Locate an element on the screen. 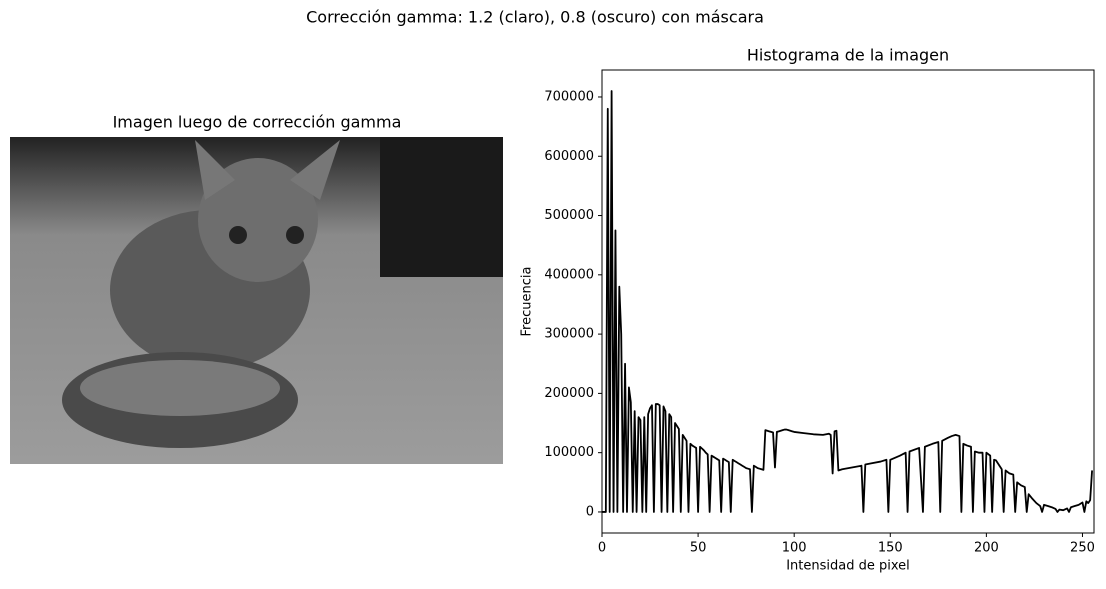 Image resolution: width=1106 pixels, height=589 pixels. x-tick-label: 200 is located at coordinates (986, 548).